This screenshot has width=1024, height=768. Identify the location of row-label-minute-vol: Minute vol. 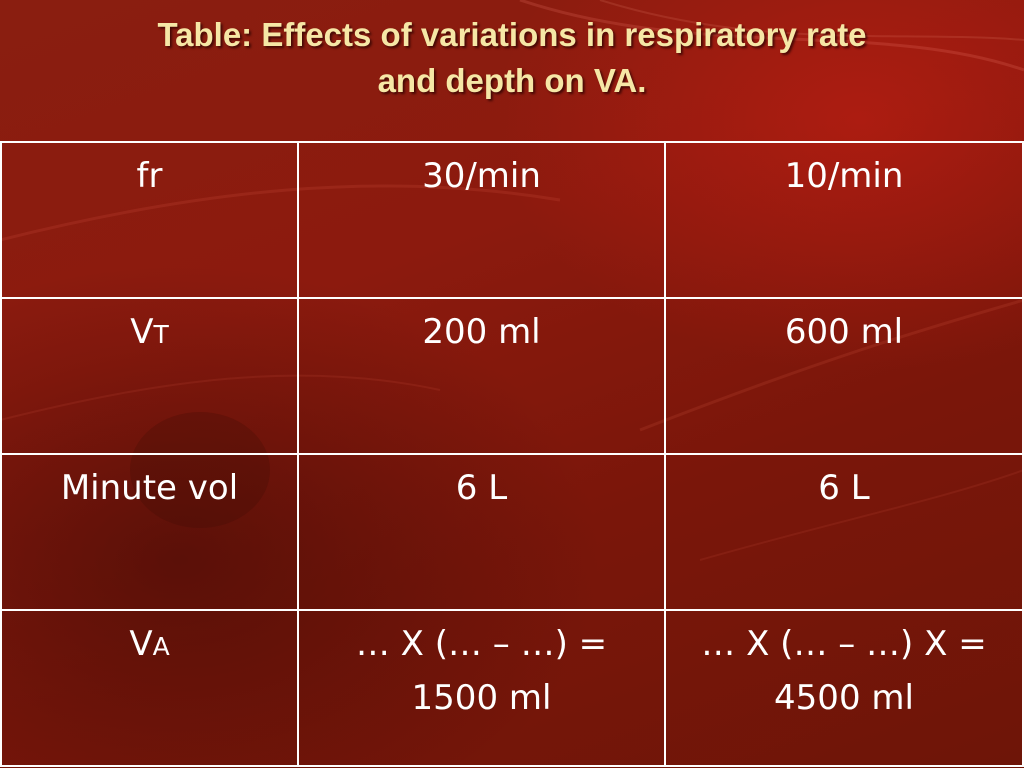
(149, 532).